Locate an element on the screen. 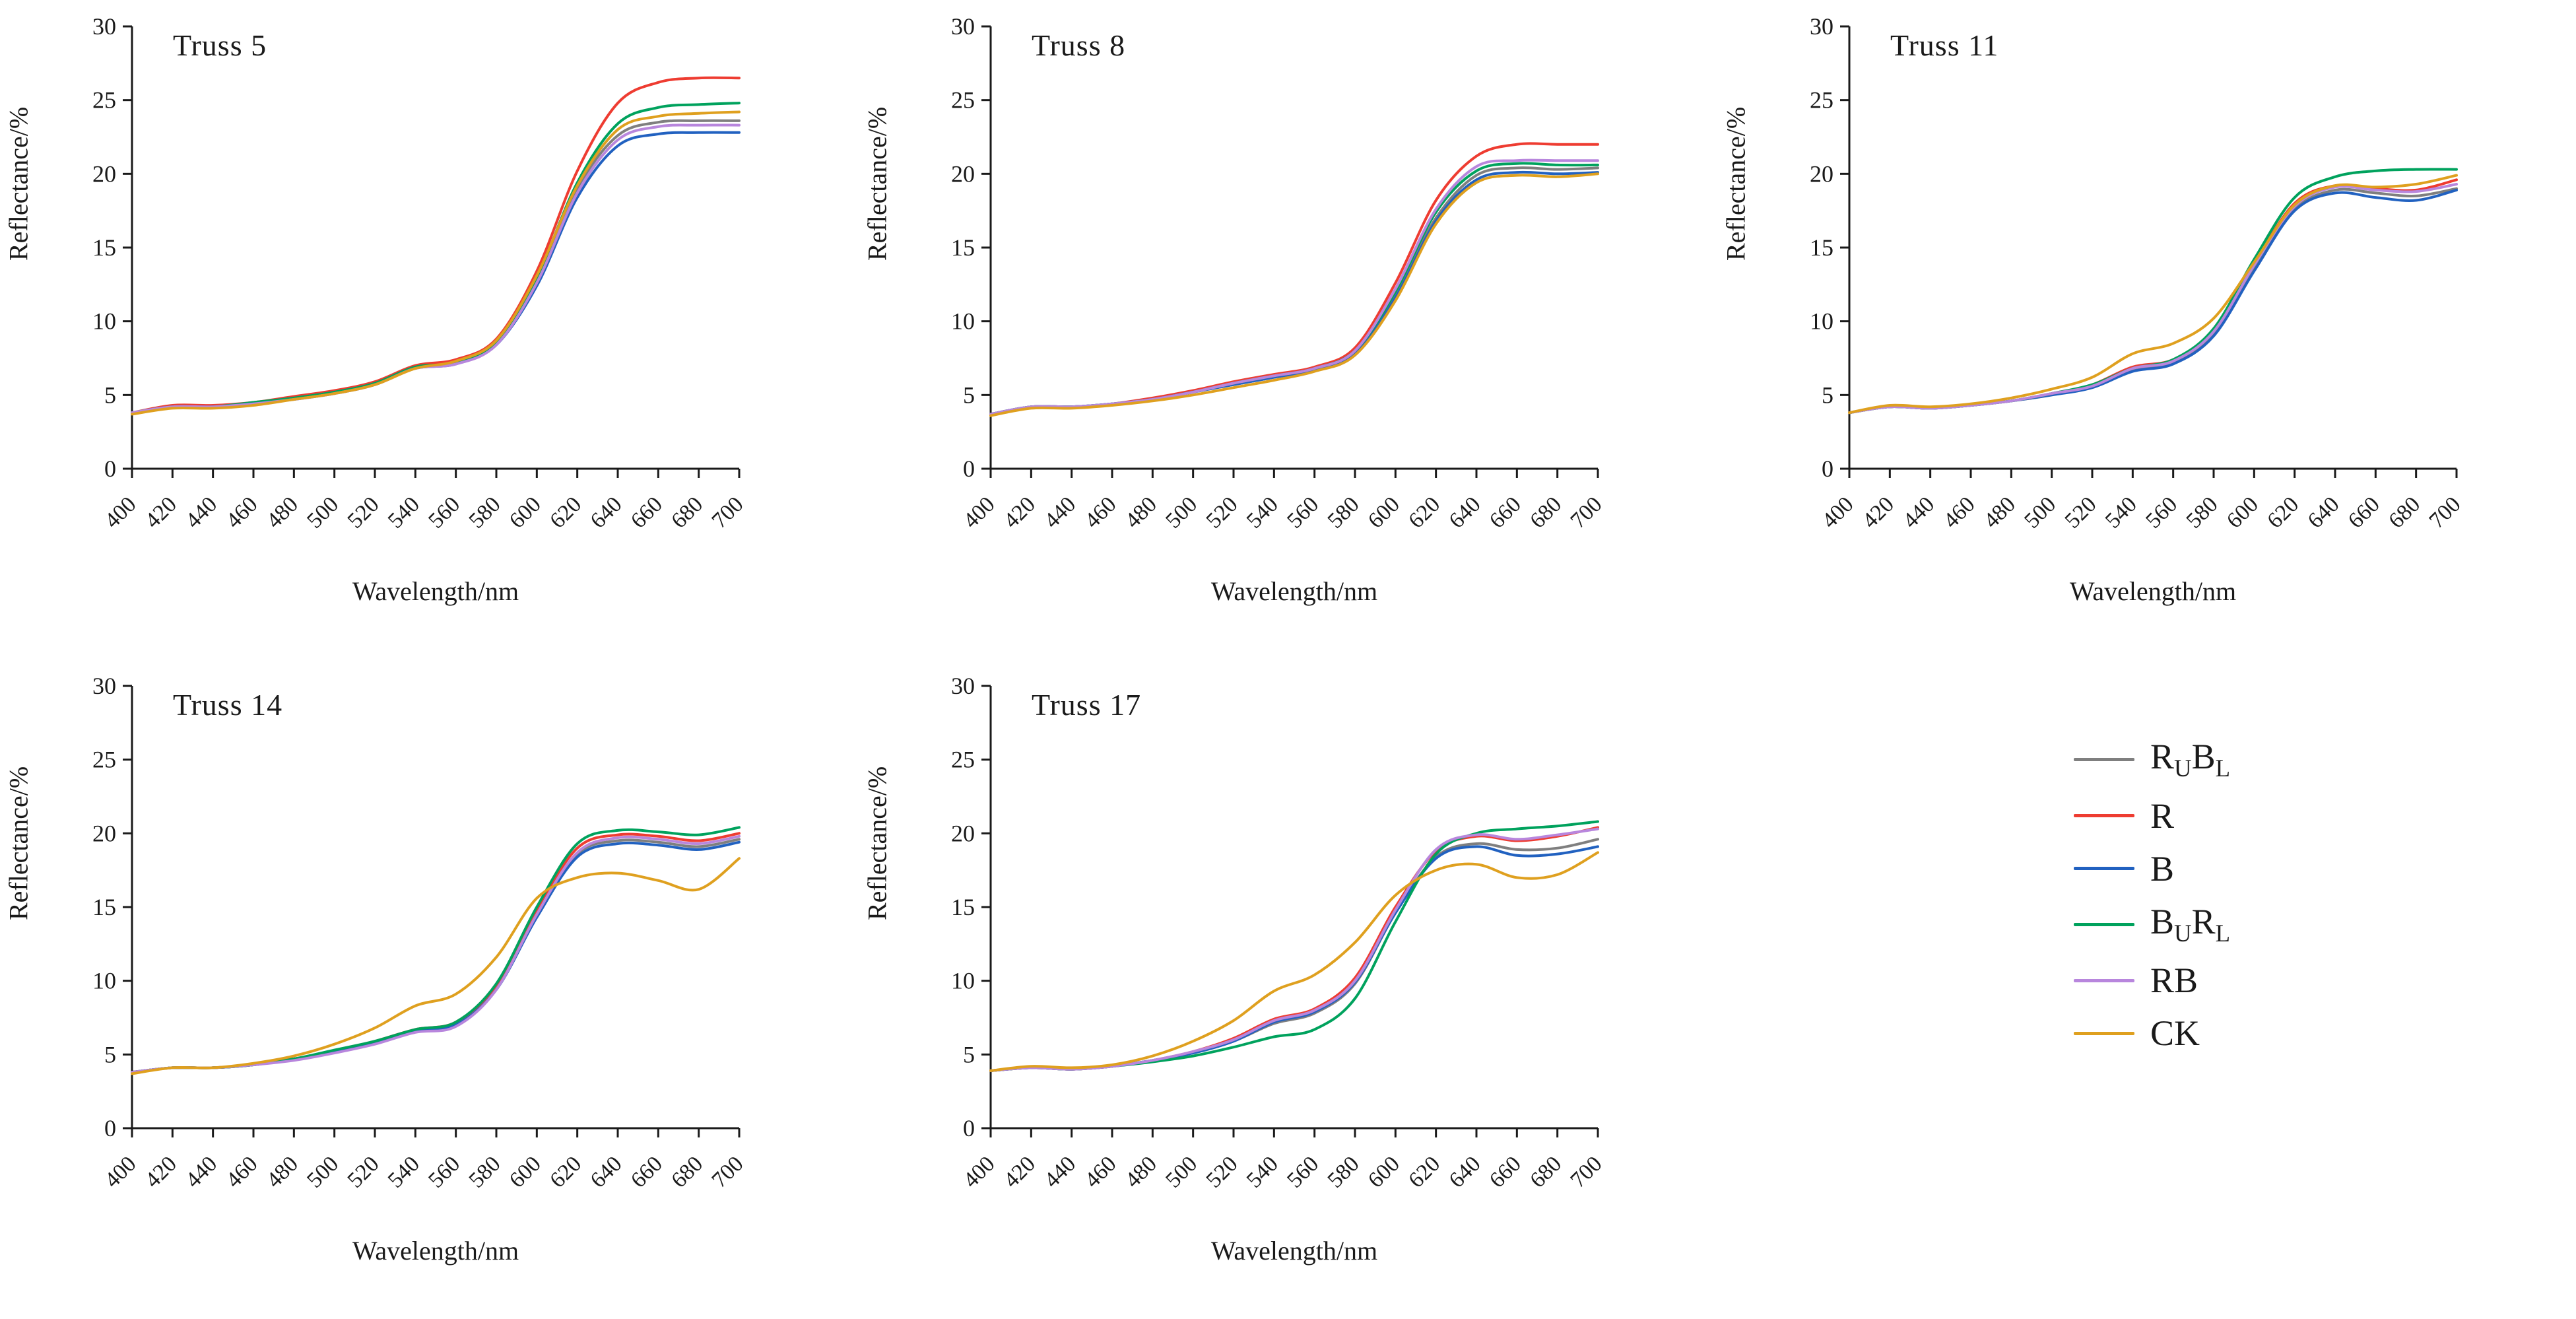 The image size is (2576, 1319). legend-item-4: RB is located at coordinates (2152, 981).